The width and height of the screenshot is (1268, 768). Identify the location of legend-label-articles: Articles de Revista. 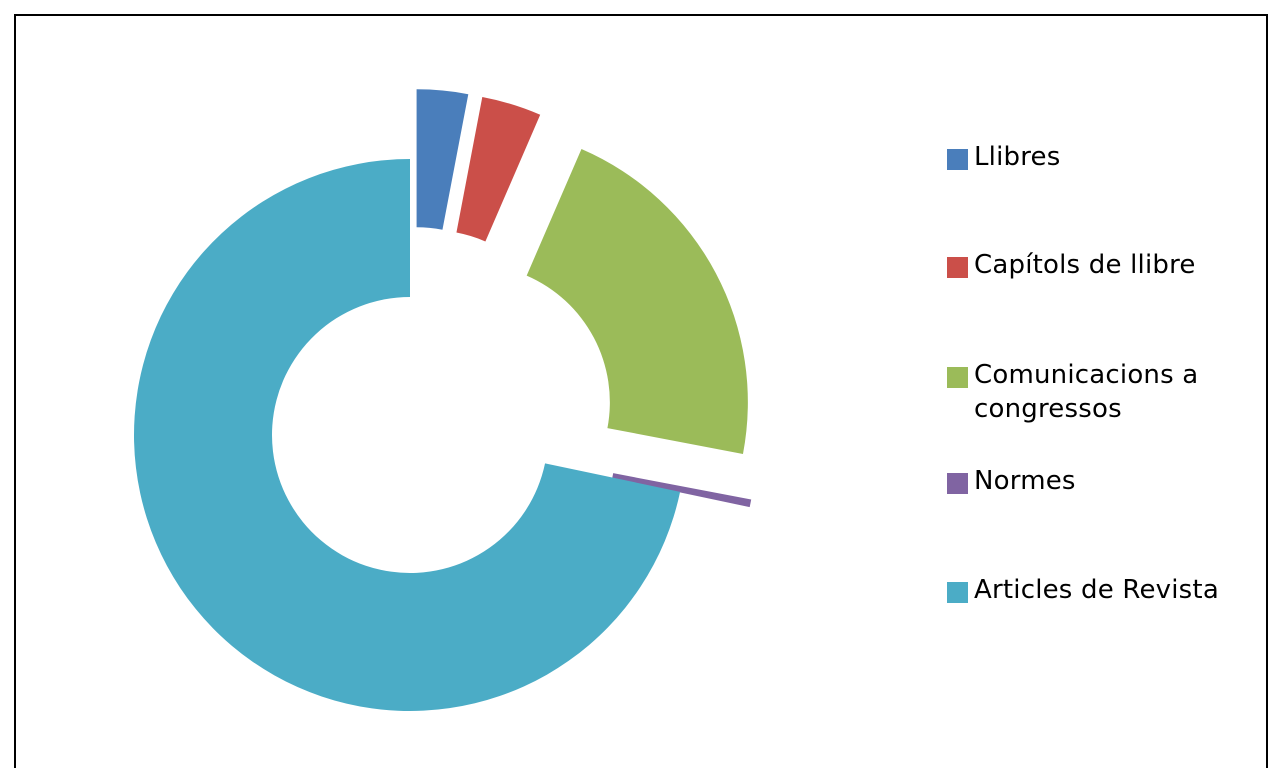
(1096, 590).